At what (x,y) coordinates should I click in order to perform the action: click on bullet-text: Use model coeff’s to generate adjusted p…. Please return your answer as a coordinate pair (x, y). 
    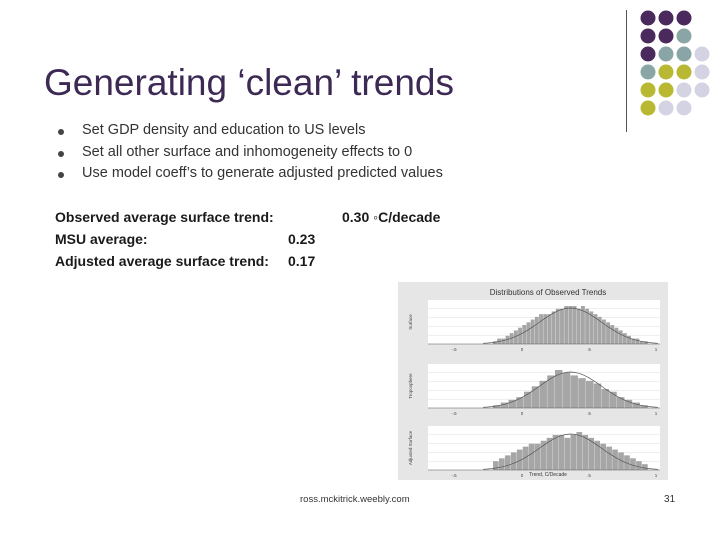
    Looking at the image, I should click on (262, 173).